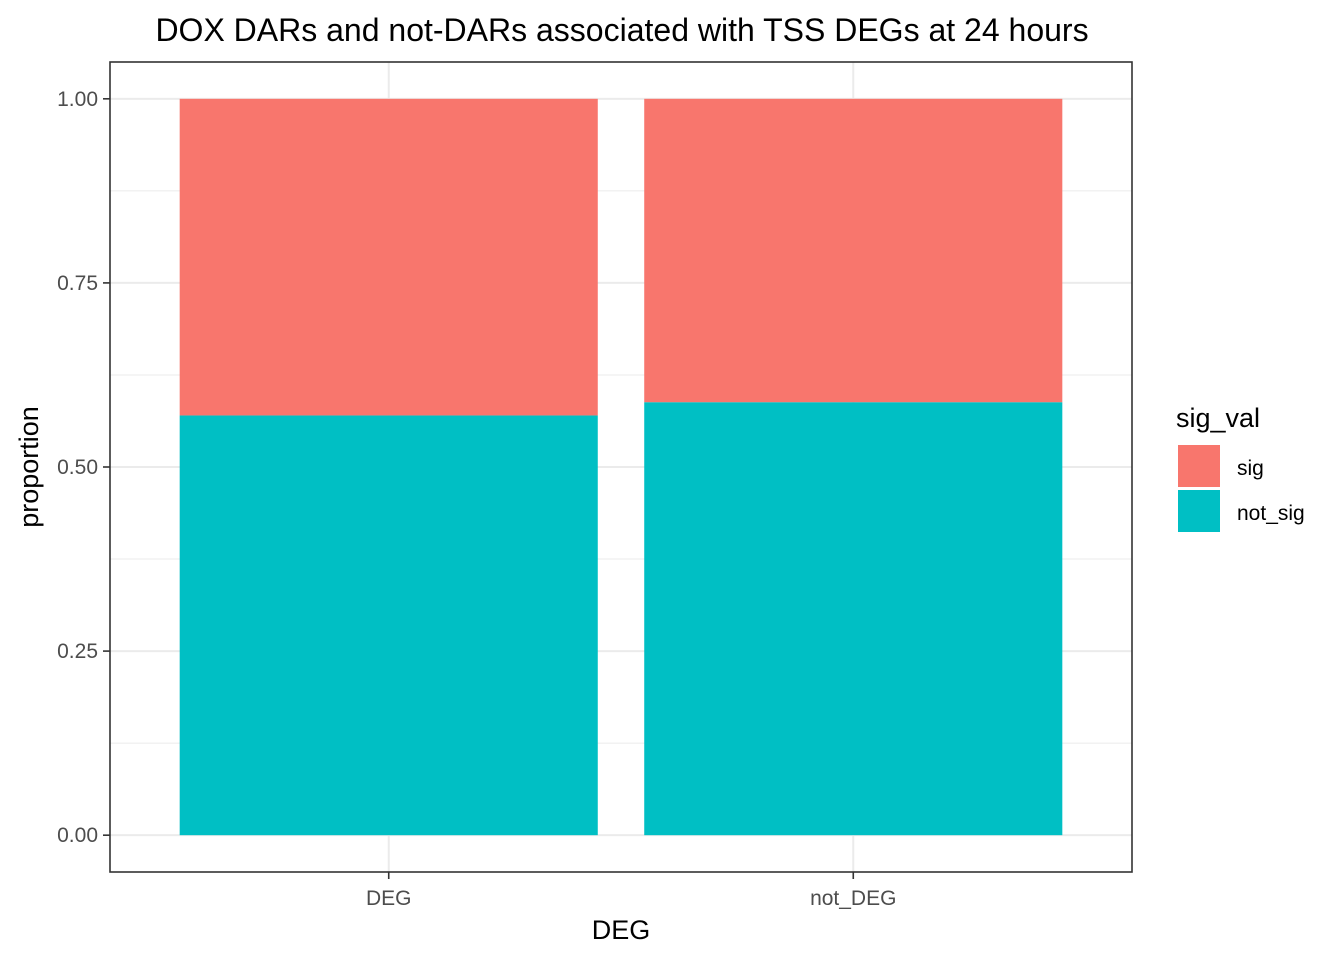  Describe the element at coordinates (853, 250) in the screenshot. I see `bar-sig-not_DEG` at that location.